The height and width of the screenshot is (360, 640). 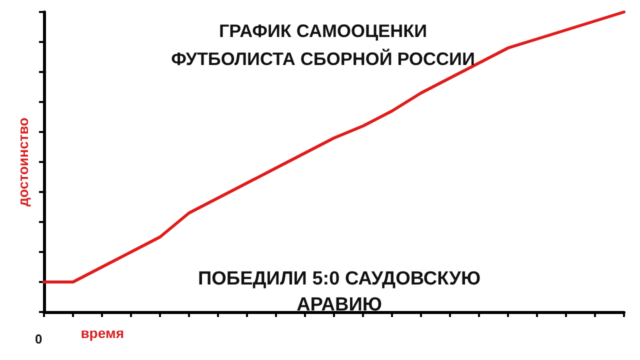 I want to click on text: 0, so click(x=38, y=339).